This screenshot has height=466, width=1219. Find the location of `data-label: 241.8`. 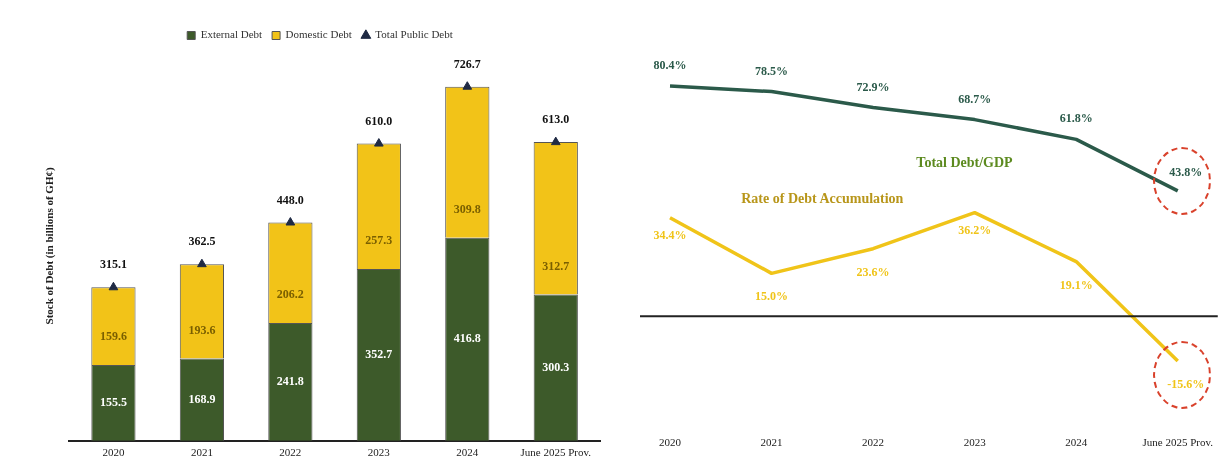

data-label: 241.8 is located at coordinates (290, 380).